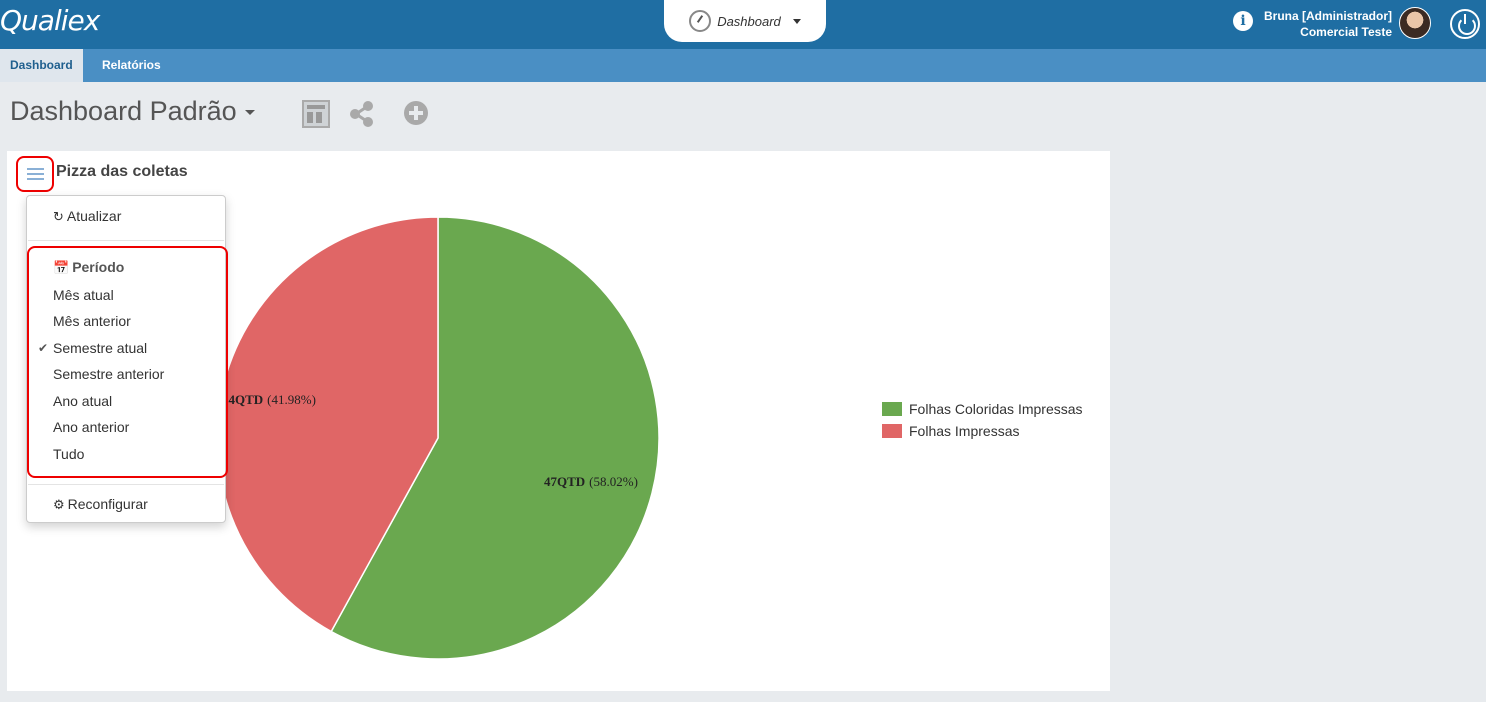  I want to click on legend-label: Folhas Coloridas Impressas, so click(996, 409).